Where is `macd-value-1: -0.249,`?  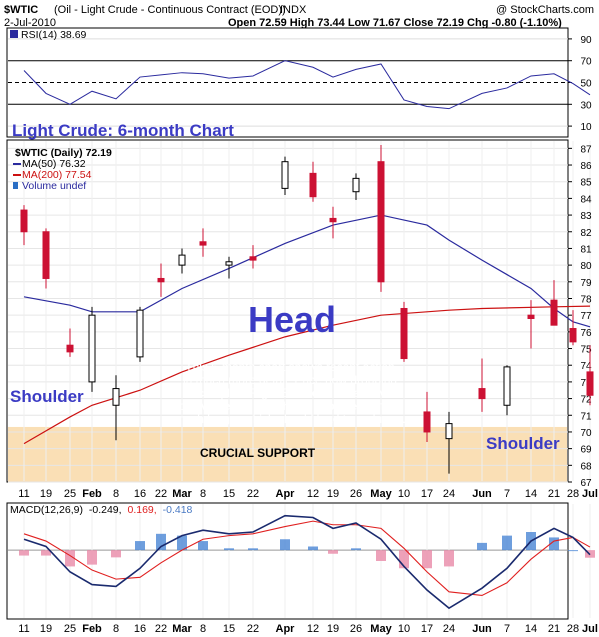
macd-value-1: -0.249, is located at coordinates (105, 510).